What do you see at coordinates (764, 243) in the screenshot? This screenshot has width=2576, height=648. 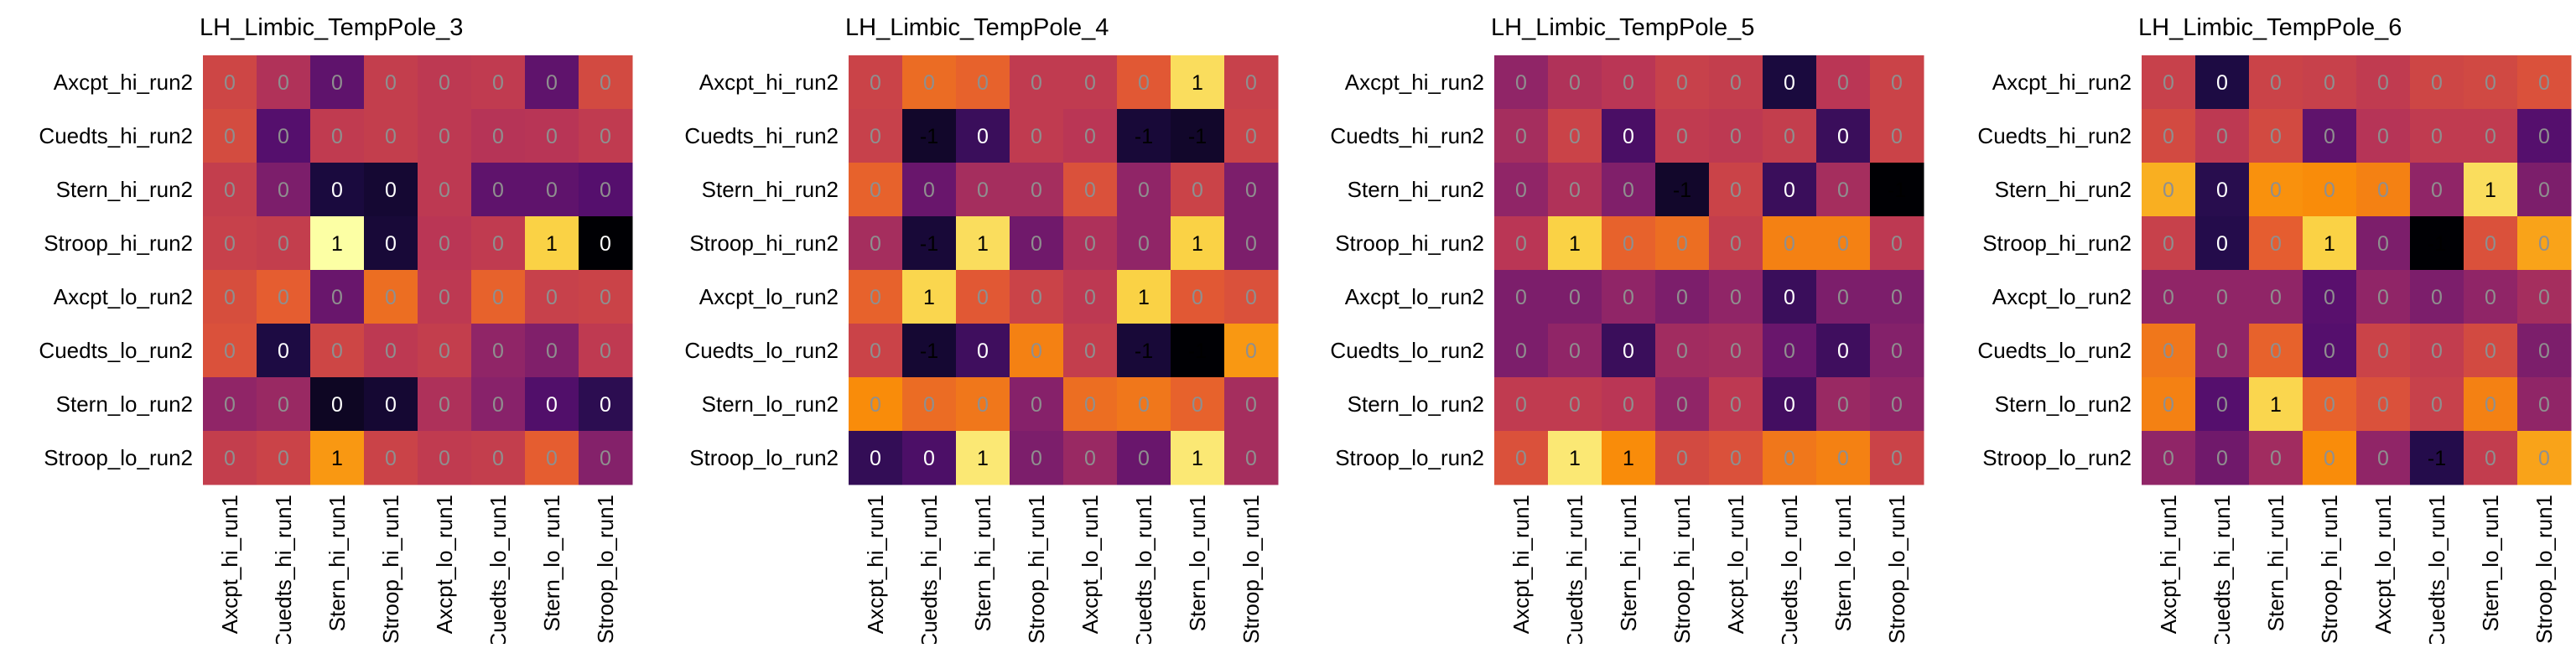 I see `y-tick-label: Stroop_hi_run2` at bounding box center [764, 243].